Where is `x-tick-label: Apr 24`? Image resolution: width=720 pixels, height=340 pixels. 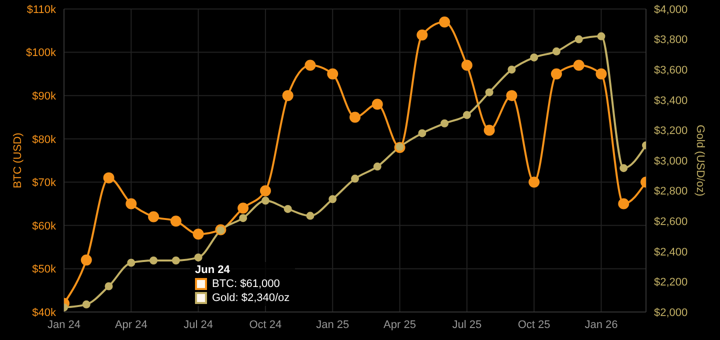
x-tick-label: Apr 24 is located at coordinates (131, 324).